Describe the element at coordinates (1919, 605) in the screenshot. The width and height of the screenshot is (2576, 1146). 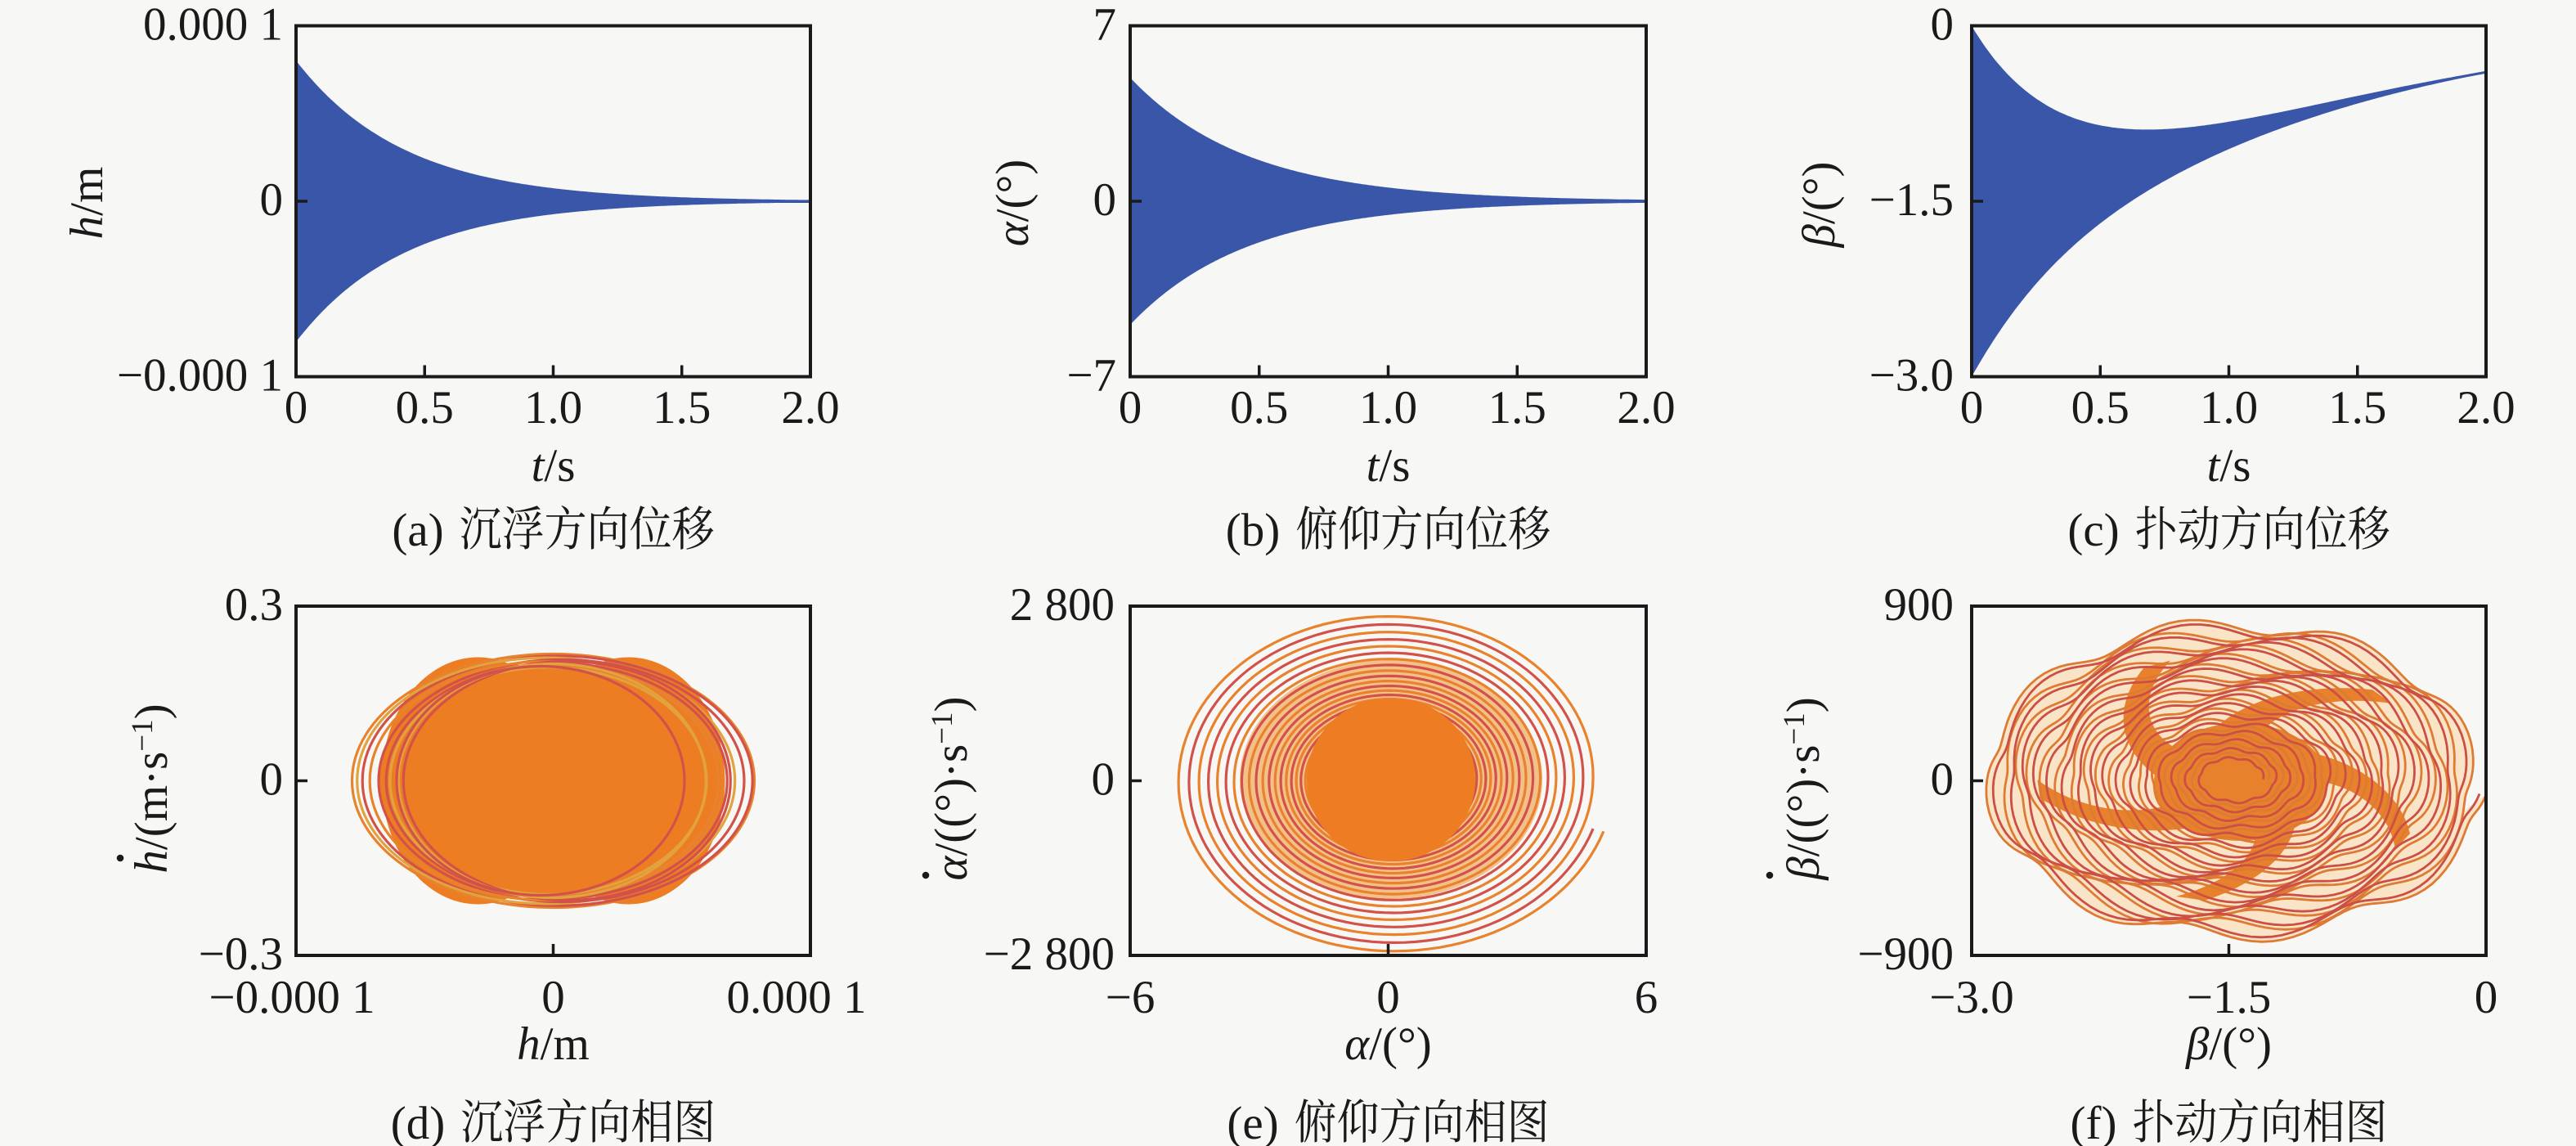
I see `svg-text: 900` at that location.